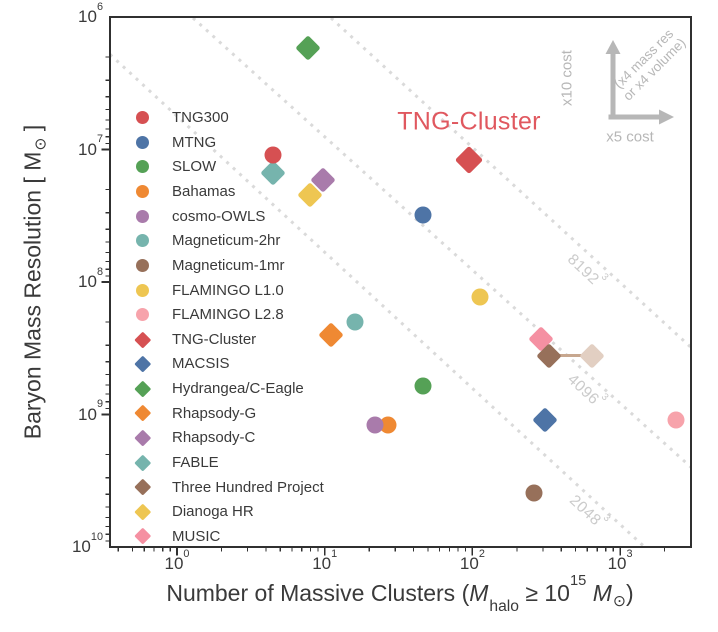  I want to click on legend-label-tng300: TNG300, so click(200, 118).